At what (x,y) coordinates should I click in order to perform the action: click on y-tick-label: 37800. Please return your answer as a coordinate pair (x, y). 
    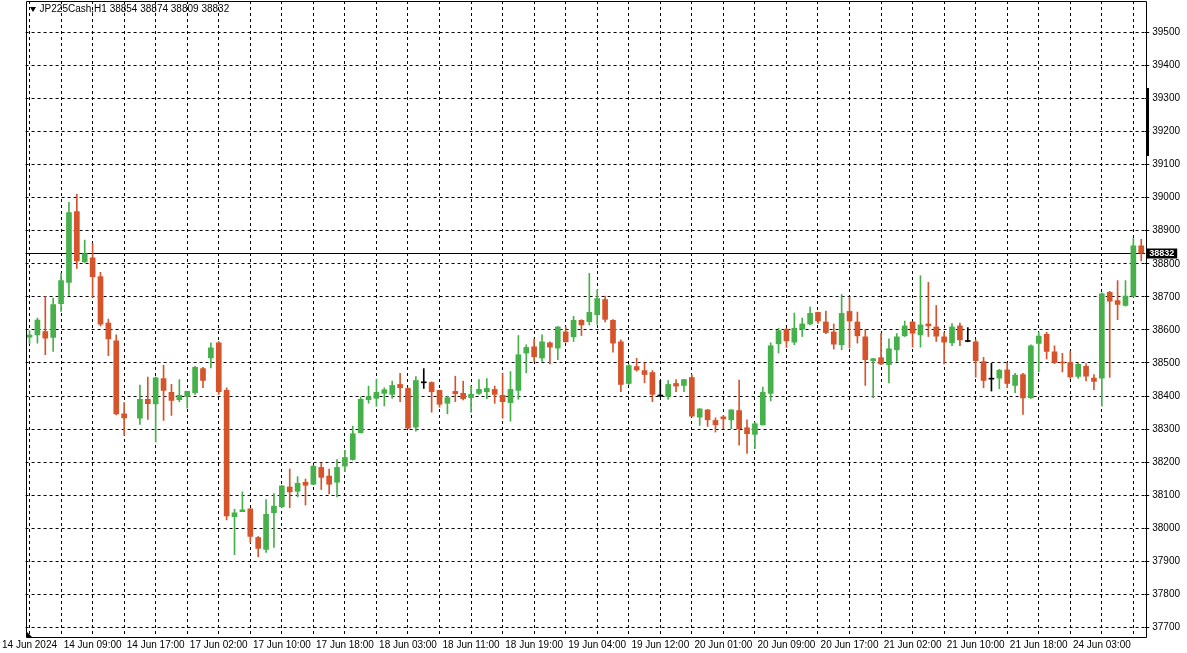
    Looking at the image, I should click on (1166, 594).